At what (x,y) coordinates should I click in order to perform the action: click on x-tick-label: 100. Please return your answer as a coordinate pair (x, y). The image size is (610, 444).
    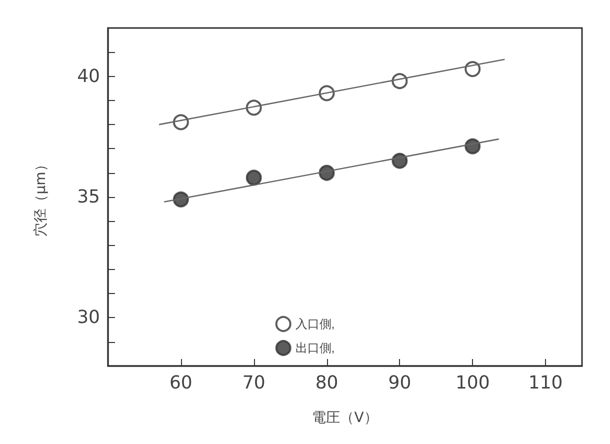
    Looking at the image, I should click on (472, 383).